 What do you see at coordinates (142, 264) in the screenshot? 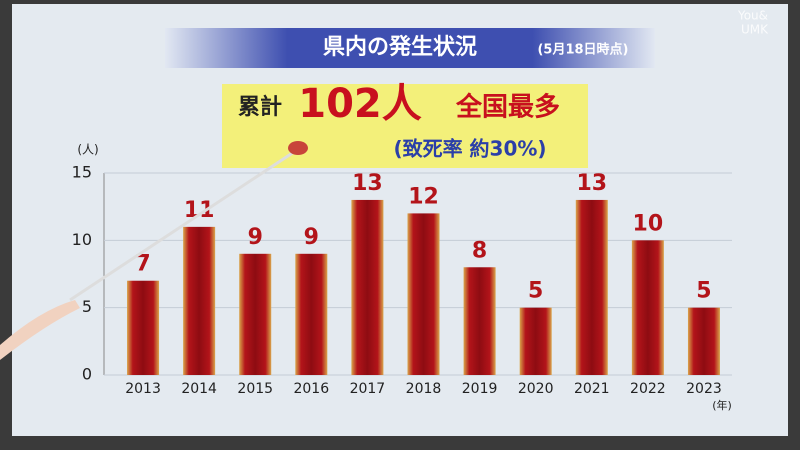
I see `data-label: 7` at bounding box center [142, 264].